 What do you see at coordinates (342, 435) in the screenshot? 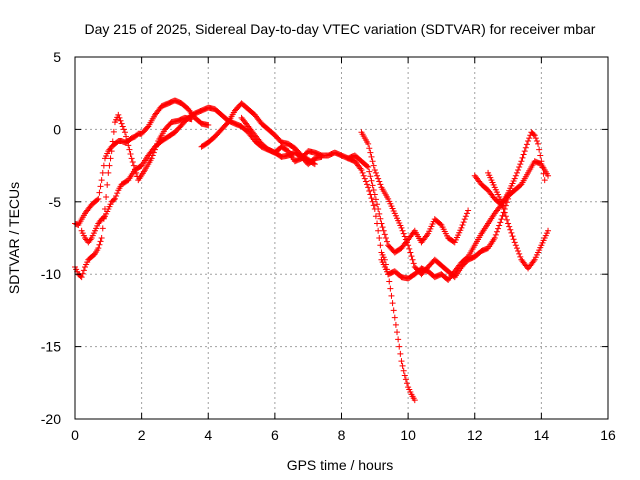
I see `x-tick-label: 8` at bounding box center [342, 435].